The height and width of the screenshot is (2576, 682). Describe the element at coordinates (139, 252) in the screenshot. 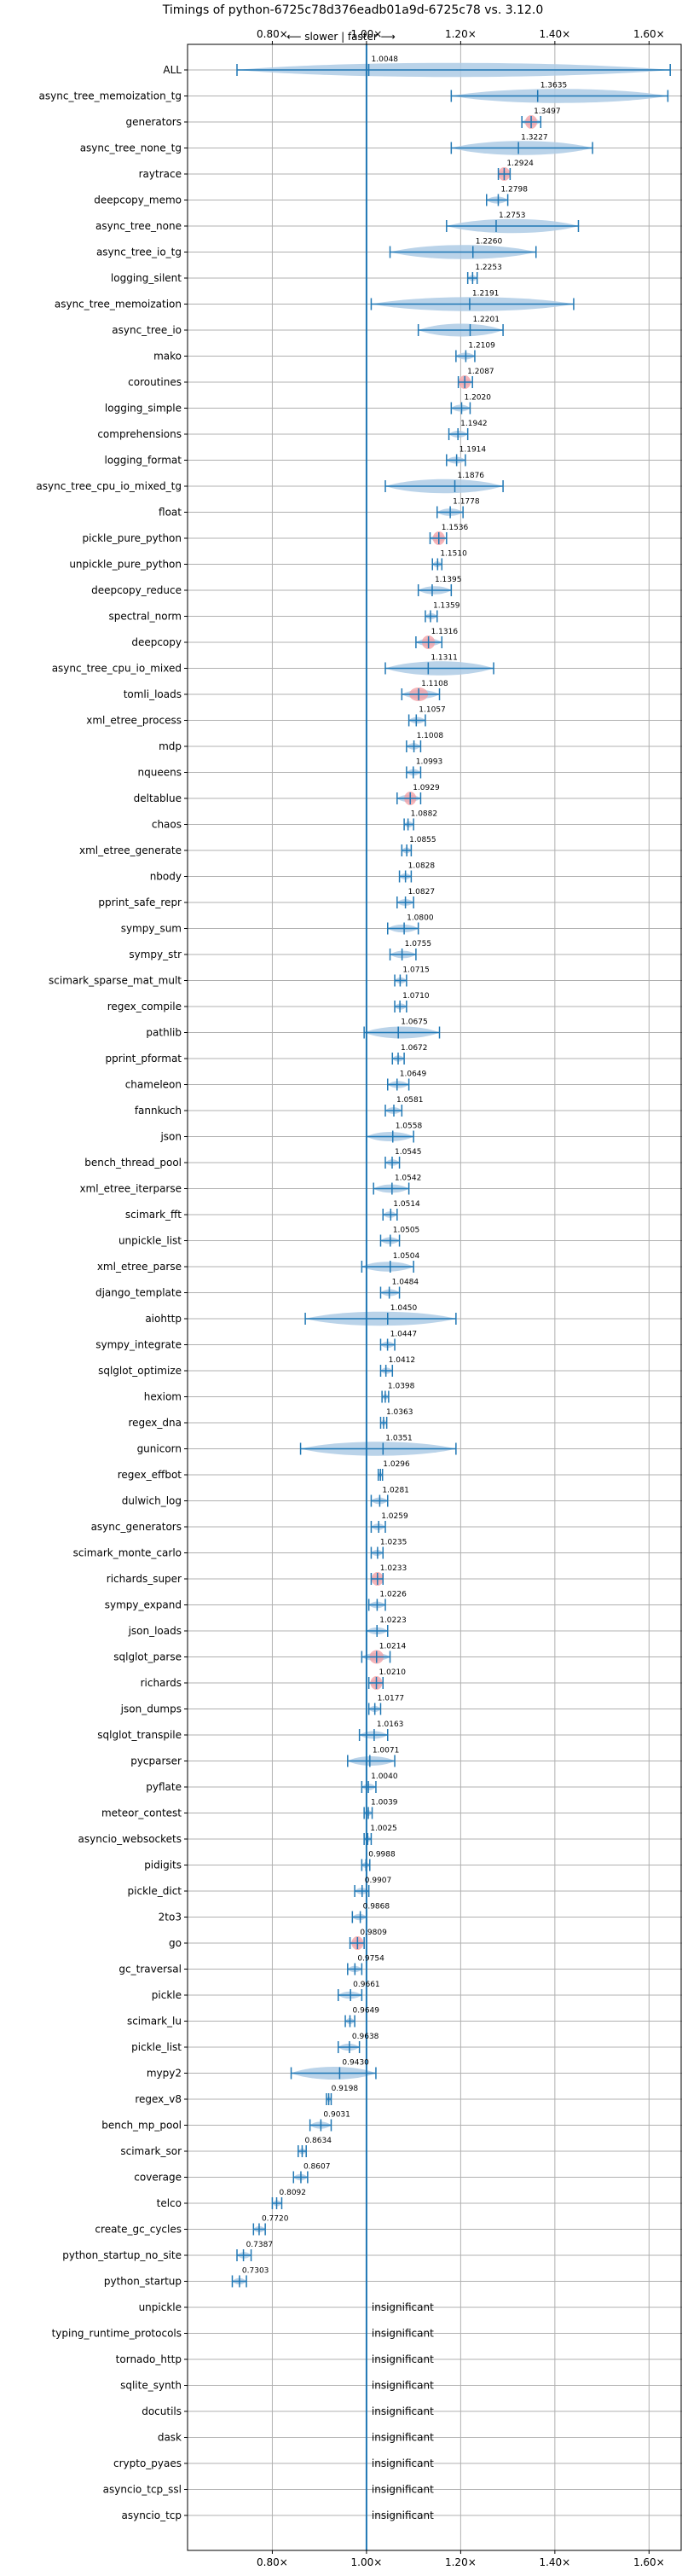

I see `benchmark-label: async_tree_io_tg` at that location.